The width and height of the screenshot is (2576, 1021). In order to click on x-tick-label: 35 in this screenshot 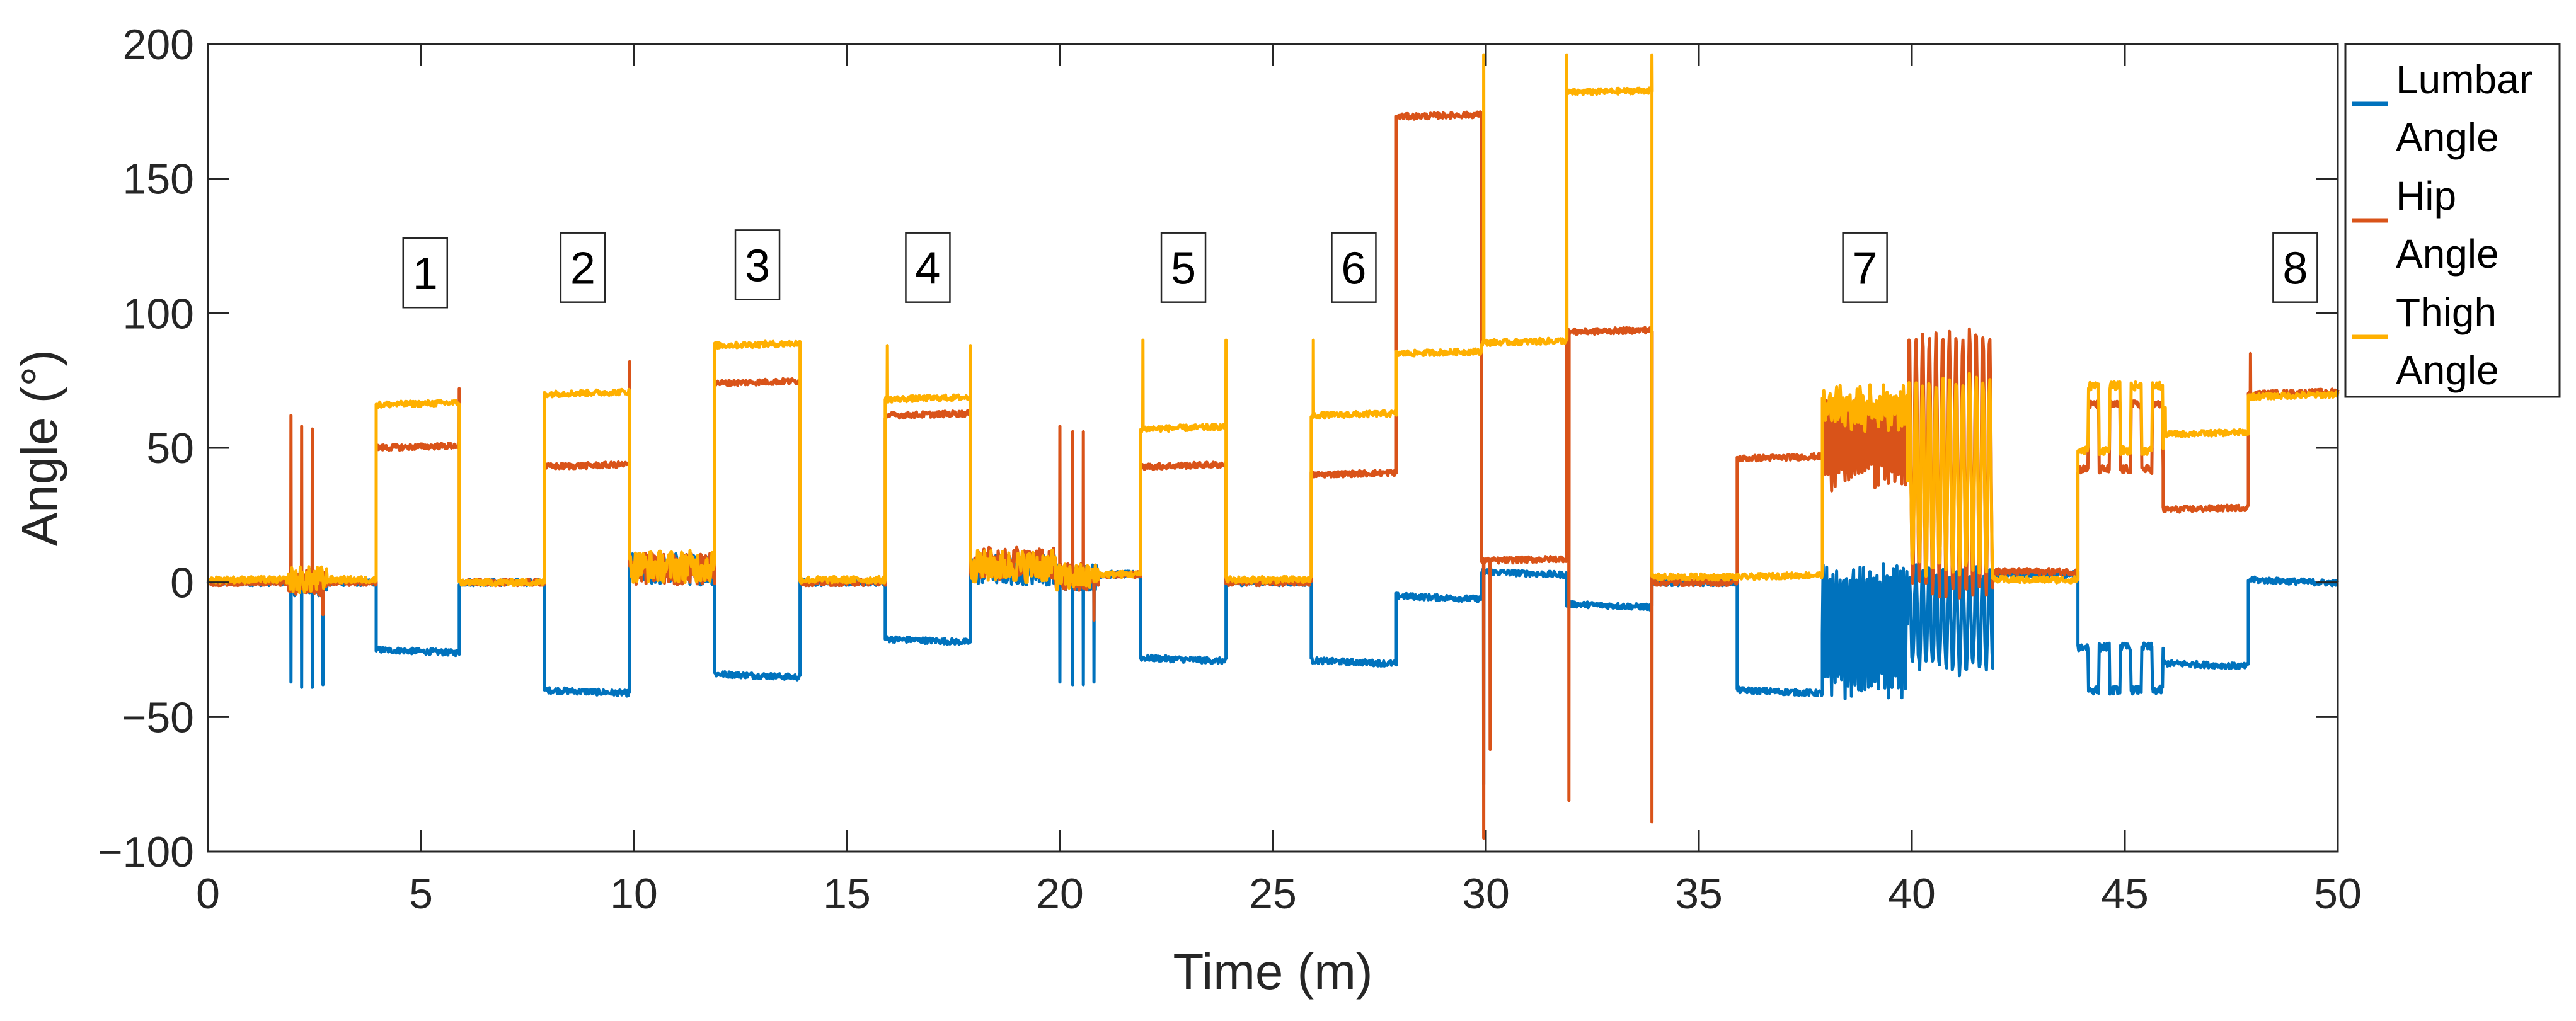, I will do `click(1699, 894)`.